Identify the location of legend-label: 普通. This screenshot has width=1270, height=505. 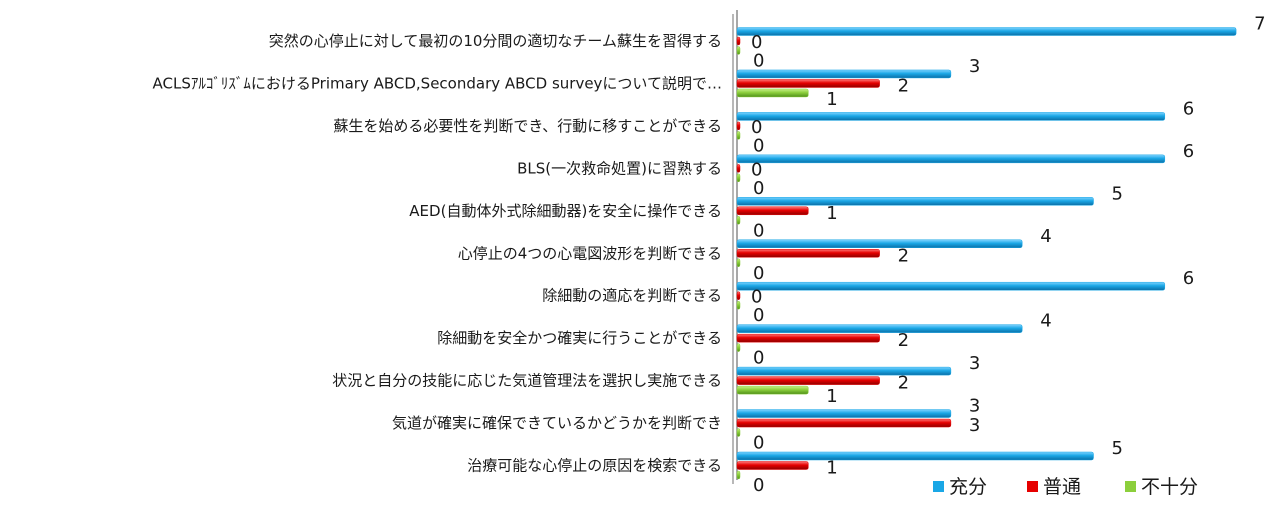
(1062, 487).